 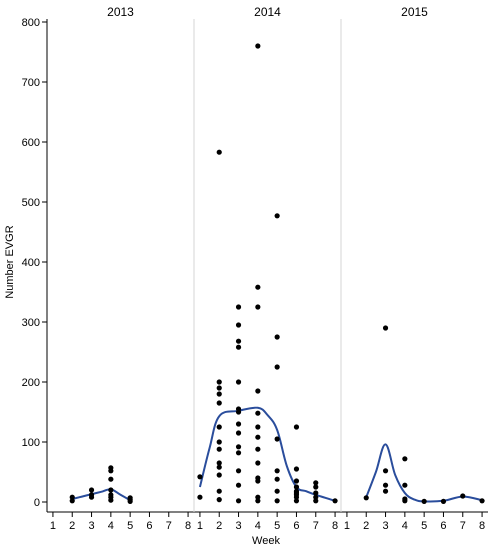 I want to click on smooth-line-2015, so click(x=424, y=473).